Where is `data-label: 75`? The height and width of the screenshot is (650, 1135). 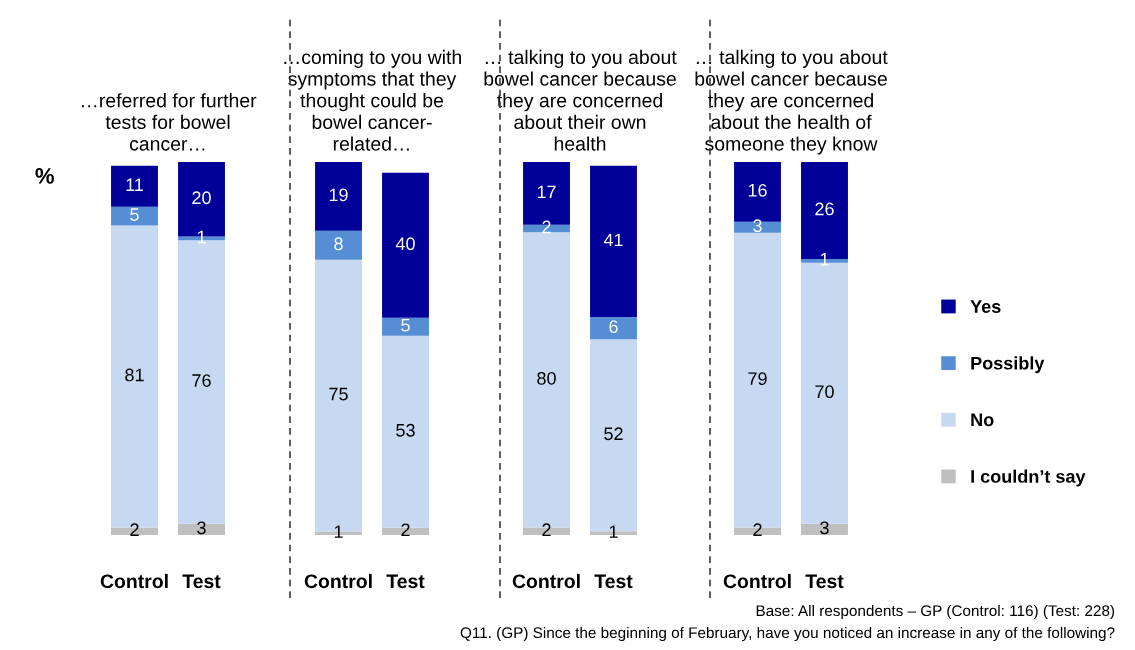
data-label: 75 is located at coordinates (338, 394).